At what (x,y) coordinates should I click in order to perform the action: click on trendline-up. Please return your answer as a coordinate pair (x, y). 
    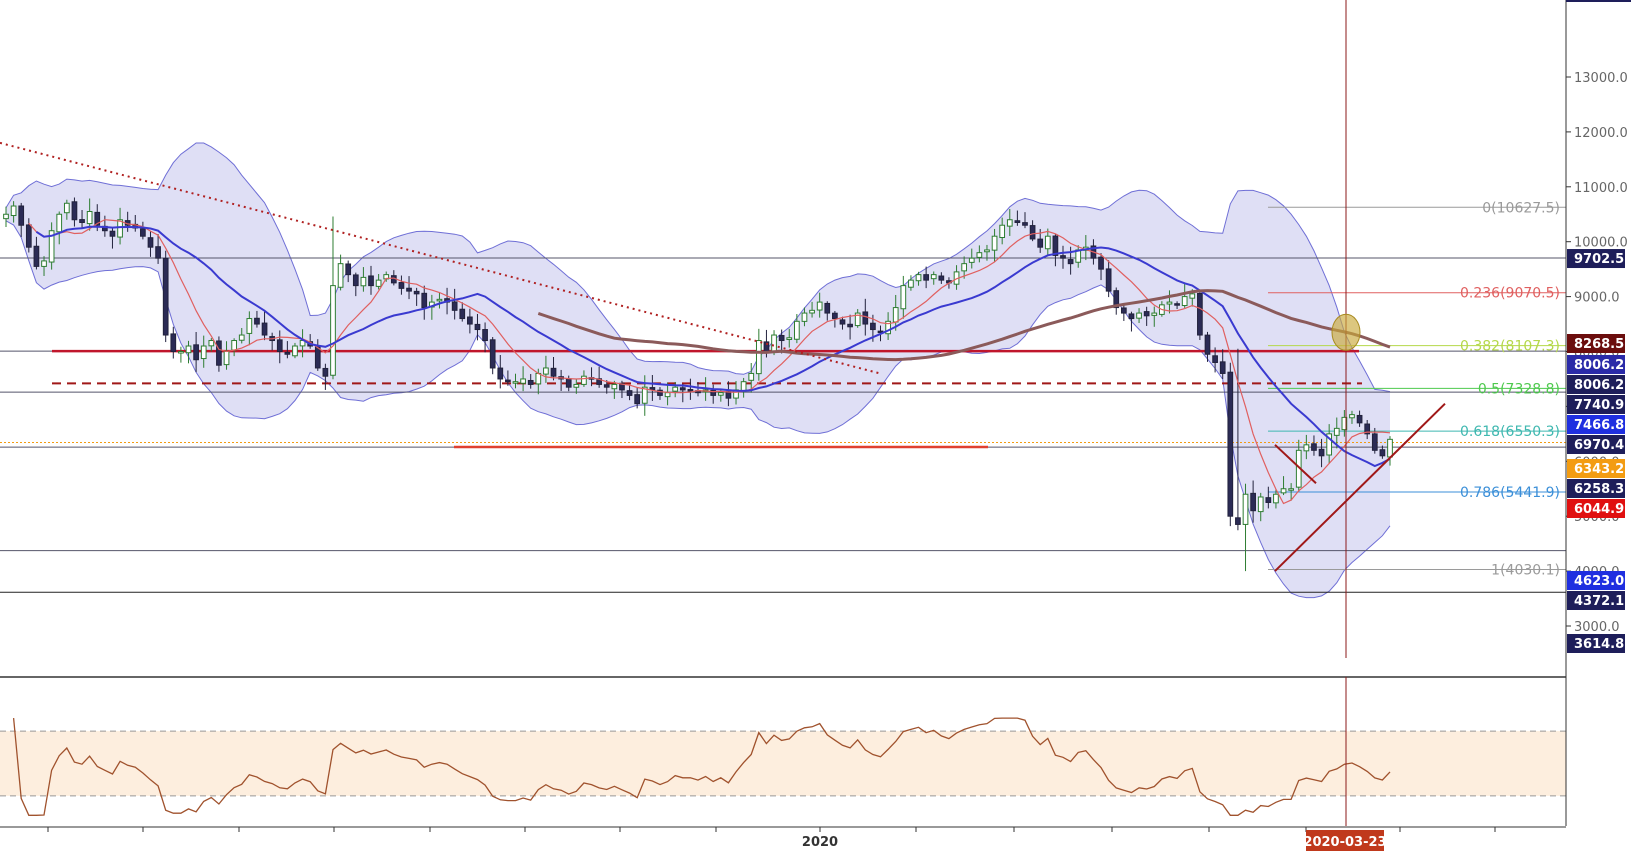
    Looking at the image, I should click on (1360, 487).